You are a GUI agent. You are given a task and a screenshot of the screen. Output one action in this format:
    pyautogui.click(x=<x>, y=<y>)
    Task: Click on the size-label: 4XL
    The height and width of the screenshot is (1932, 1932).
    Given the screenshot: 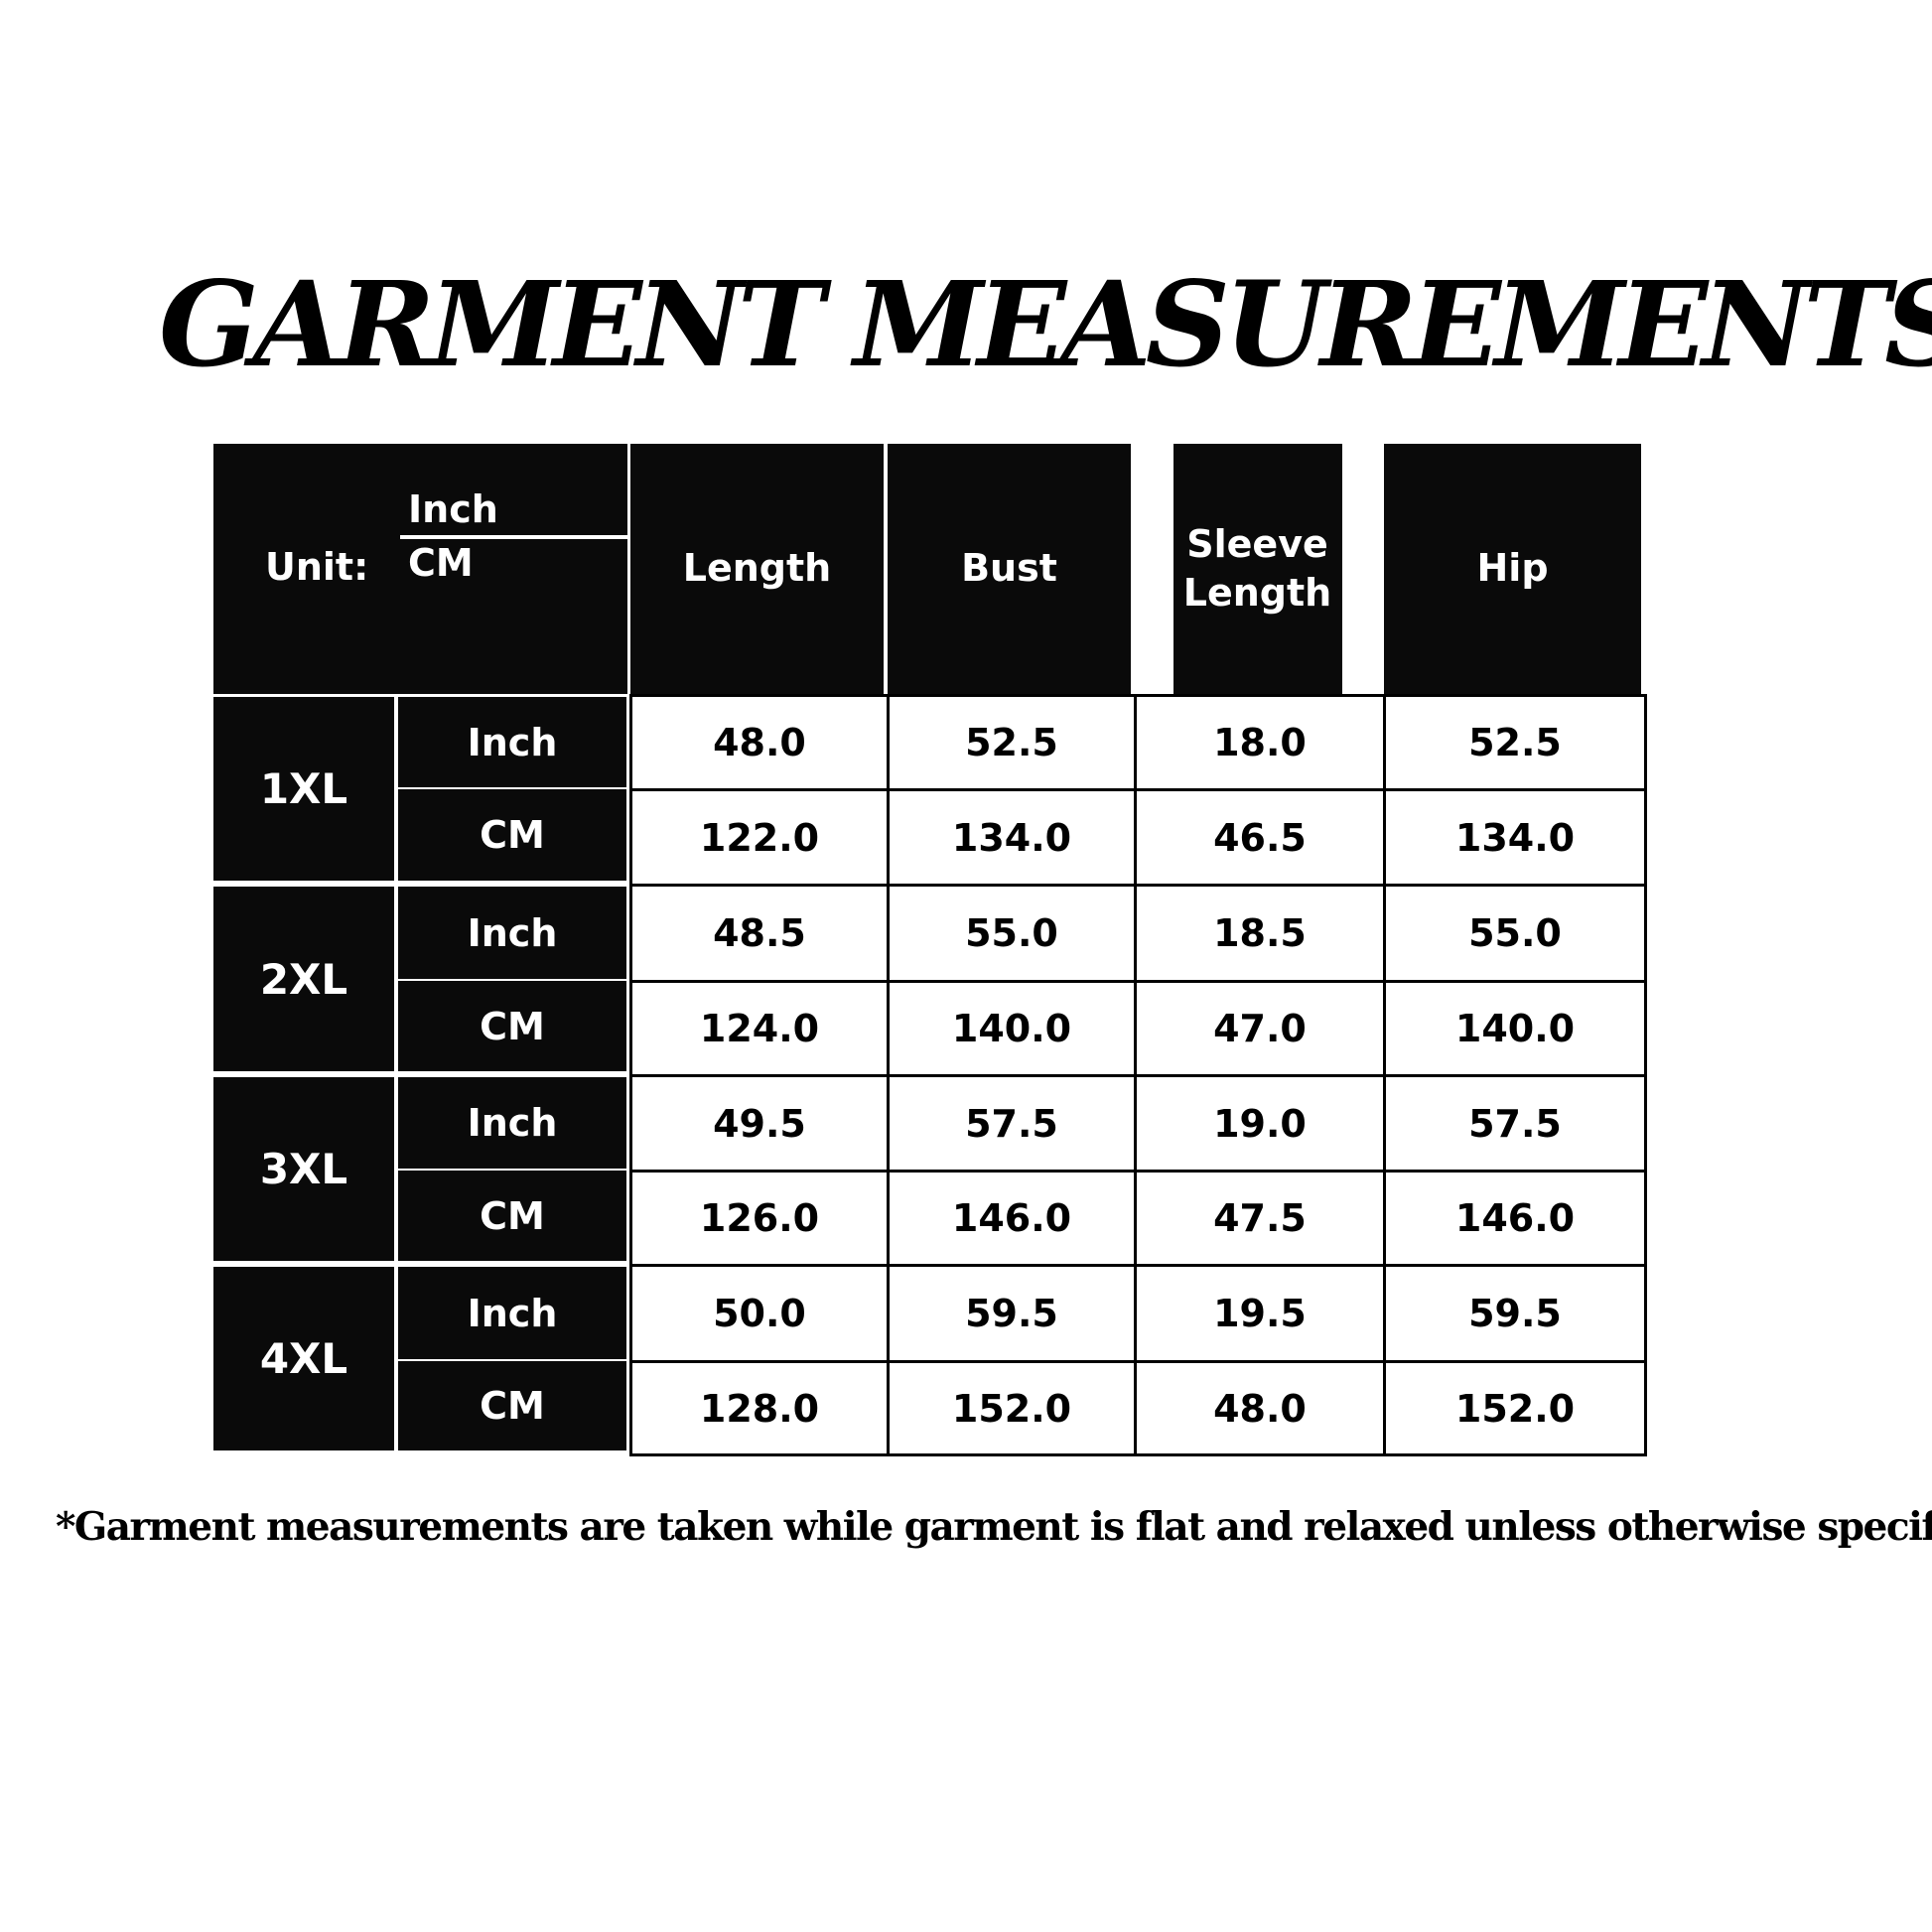 What is the action you would take?
    pyautogui.click(x=304, y=1358)
    